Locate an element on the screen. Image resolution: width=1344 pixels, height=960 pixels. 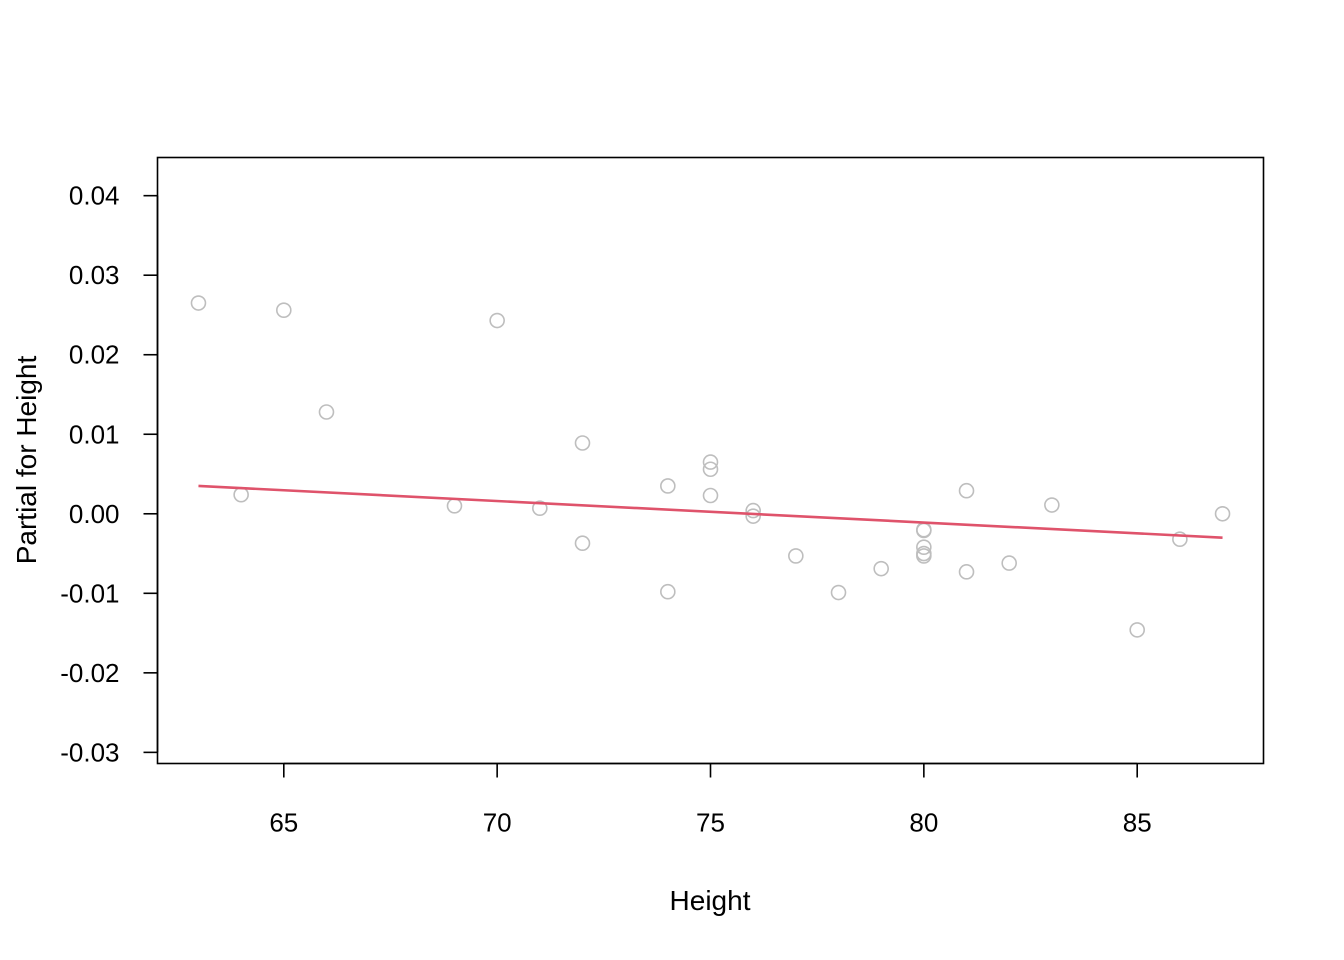
y-tick-label: -0.03 is located at coordinates (89, 752).